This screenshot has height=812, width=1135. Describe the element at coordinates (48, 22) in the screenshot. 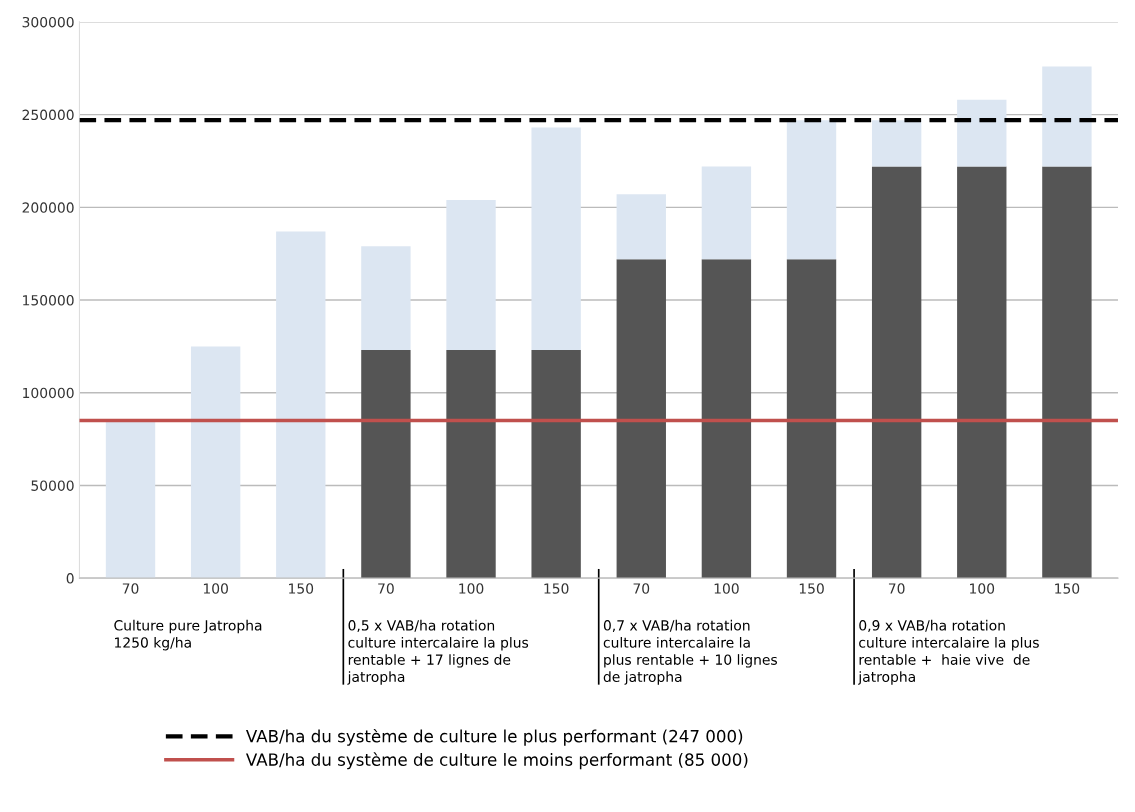

I see `y-tick-label: 300000` at that location.